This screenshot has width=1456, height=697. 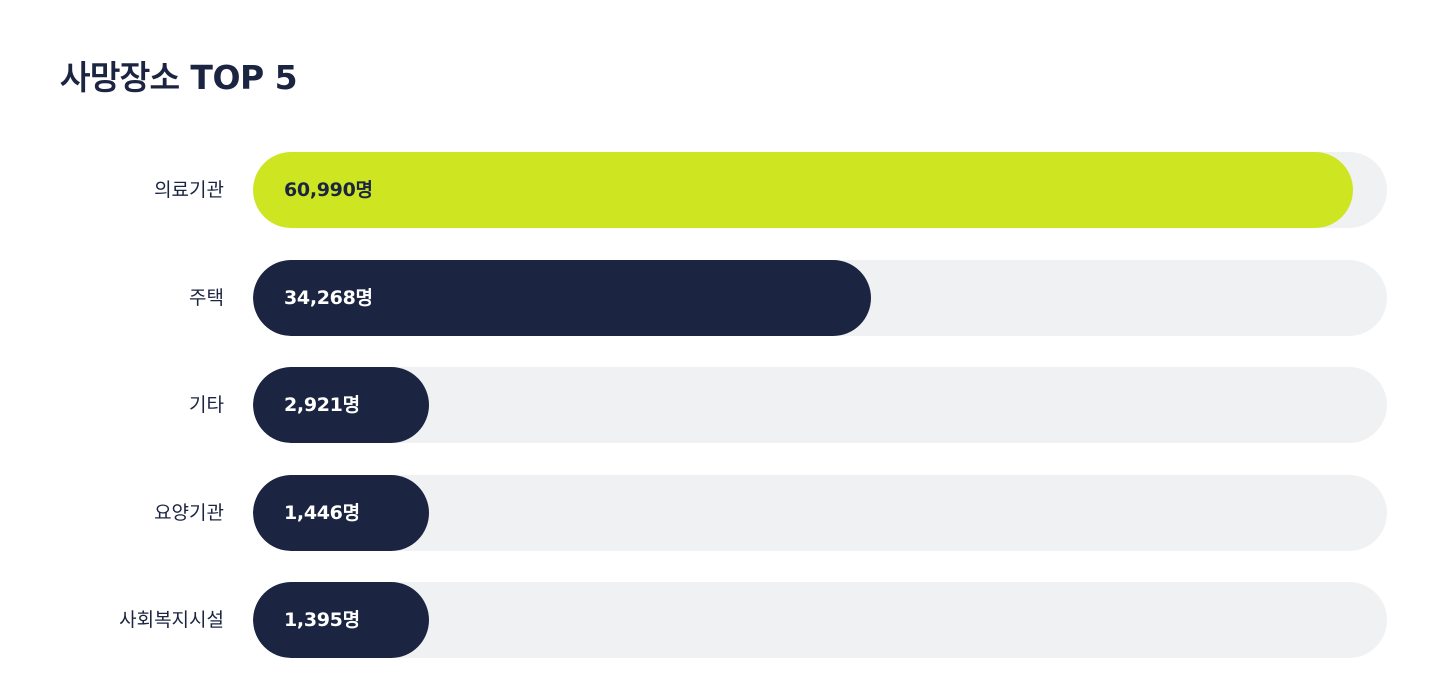 I want to click on bar-track: 1,395명, so click(x=820, y=620).